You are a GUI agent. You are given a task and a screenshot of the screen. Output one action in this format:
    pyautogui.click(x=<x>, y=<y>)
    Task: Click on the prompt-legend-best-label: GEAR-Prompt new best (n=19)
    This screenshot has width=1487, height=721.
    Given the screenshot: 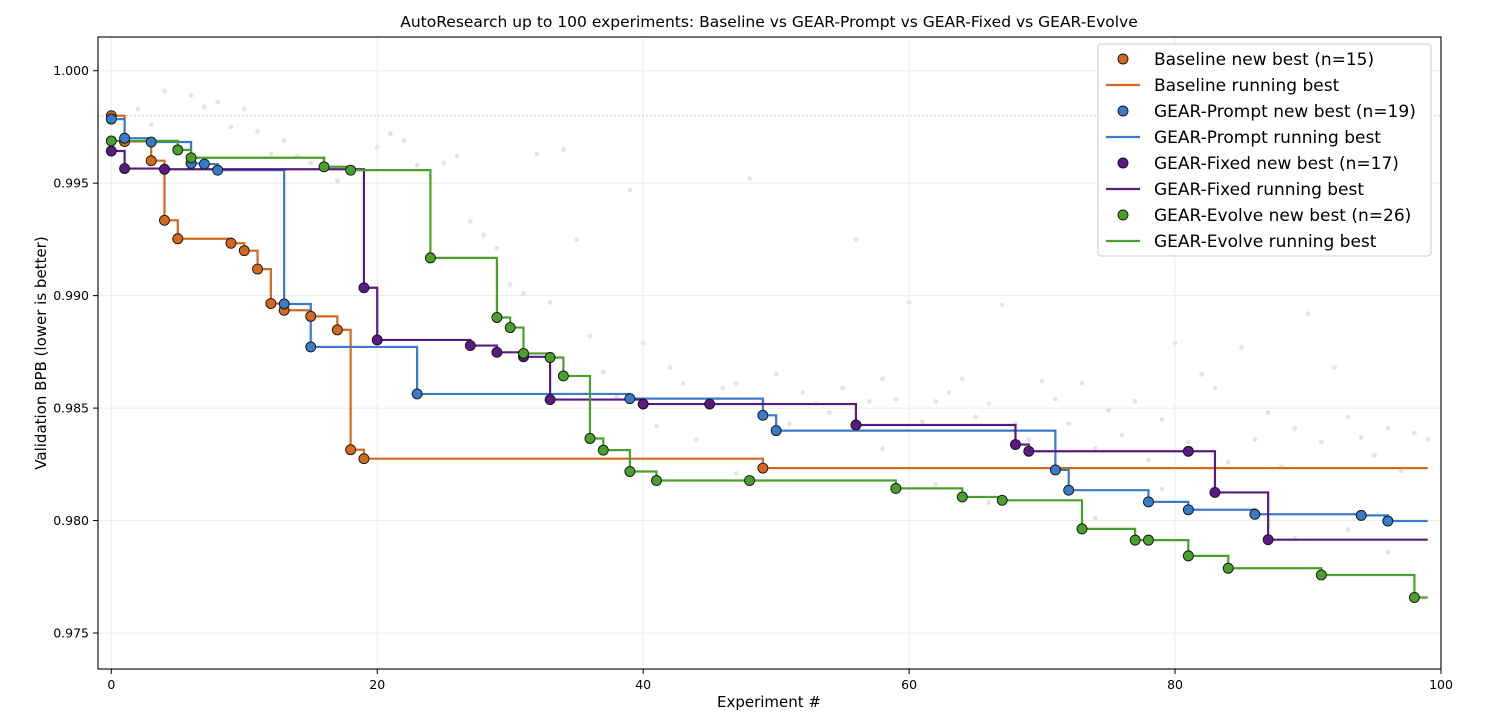 What is the action you would take?
    pyautogui.click(x=1285, y=112)
    